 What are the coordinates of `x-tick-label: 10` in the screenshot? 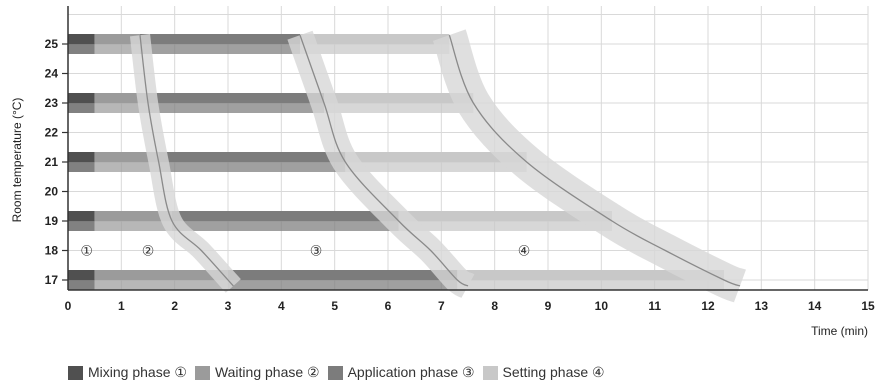 It's located at (602, 306).